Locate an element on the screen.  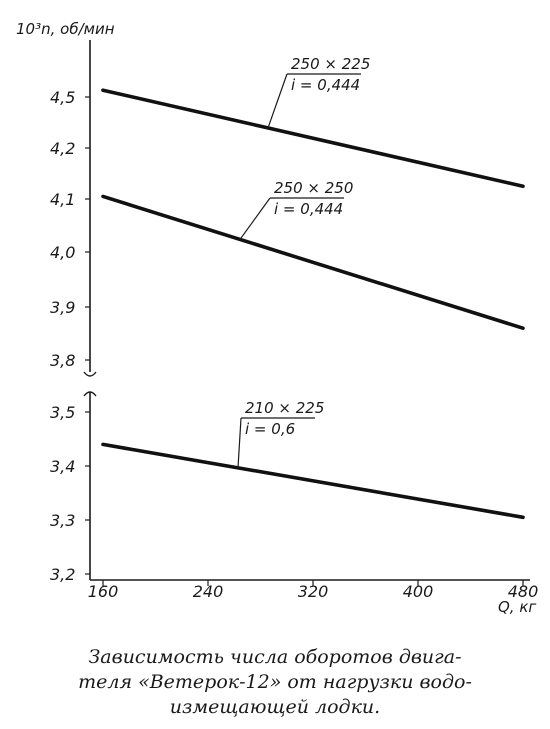
y-tick-label-lower: 3,3 is located at coordinates (62, 520).